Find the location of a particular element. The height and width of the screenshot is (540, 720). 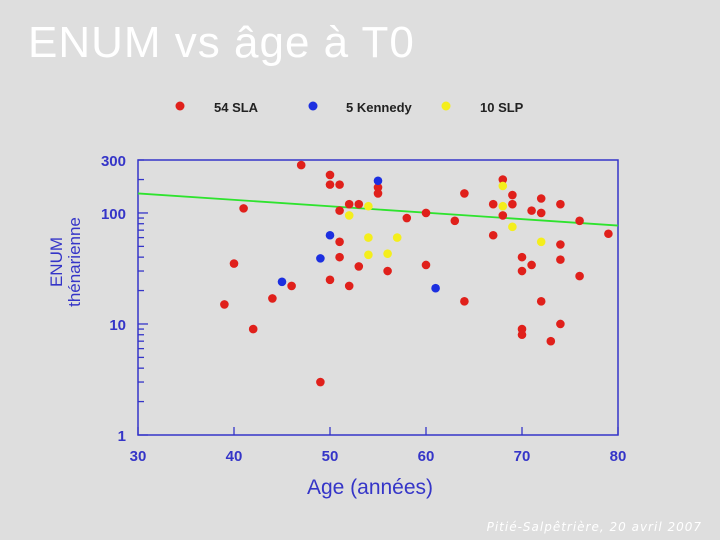

y-axis-label-line1: ENUM is located at coordinates (56, 262).